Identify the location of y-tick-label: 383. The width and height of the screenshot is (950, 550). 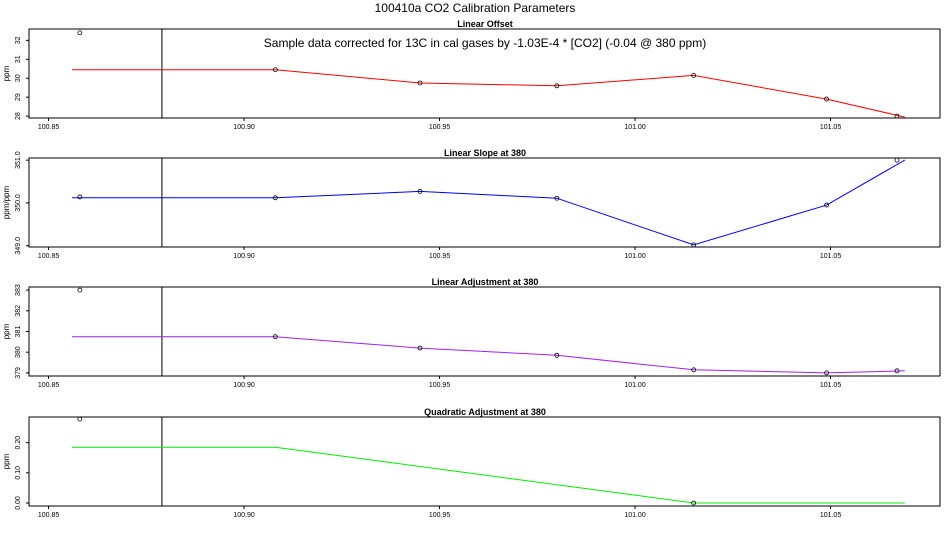
(18, 290).